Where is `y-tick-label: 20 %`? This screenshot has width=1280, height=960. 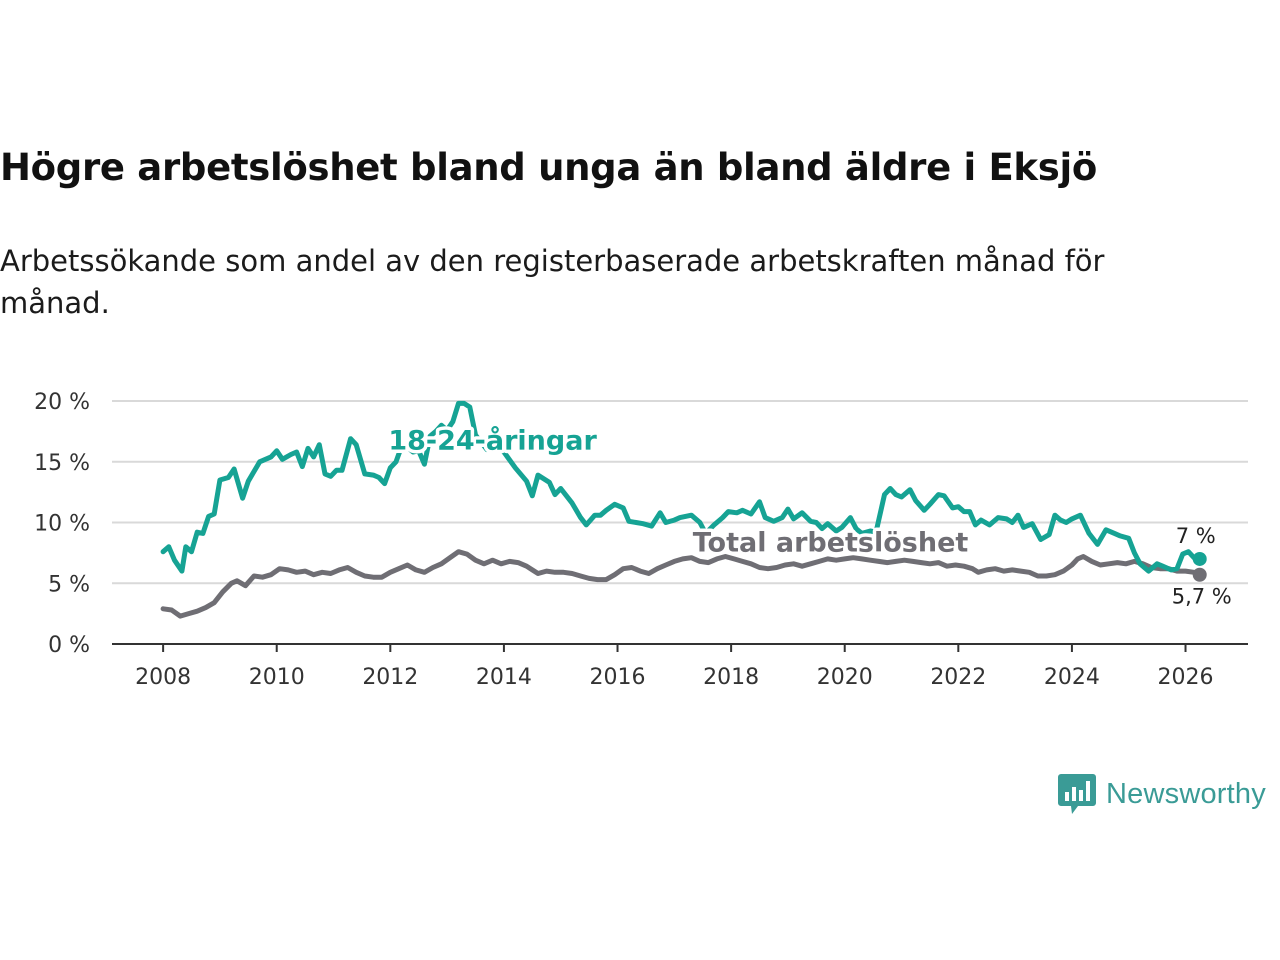
y-tick-label: 20 % is located at coordinates (62, 402).